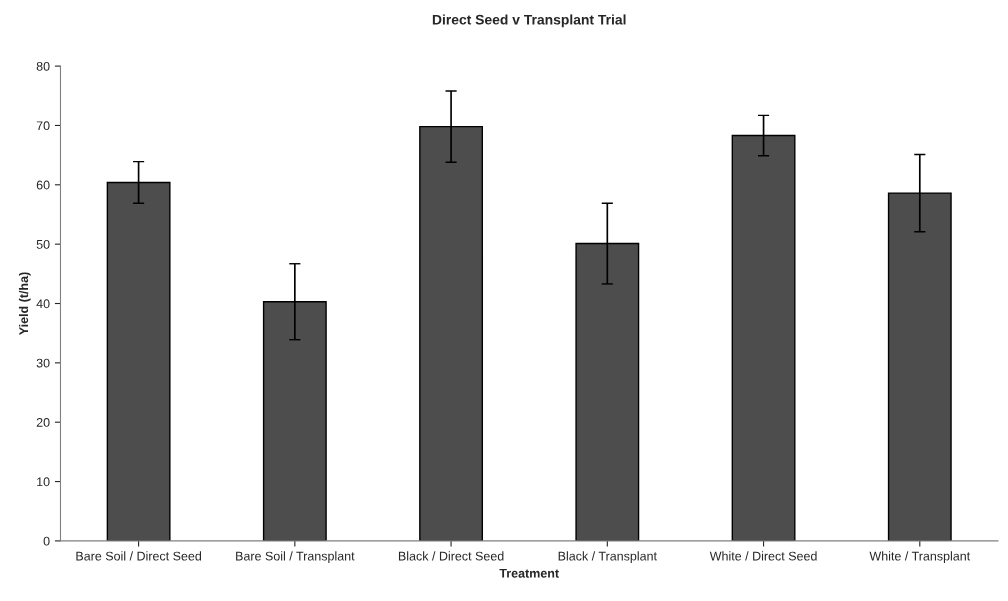 This screenshot has width=1008, height=601. I want to click on x-tick-label: Black / Transplant, so click(607, 557).